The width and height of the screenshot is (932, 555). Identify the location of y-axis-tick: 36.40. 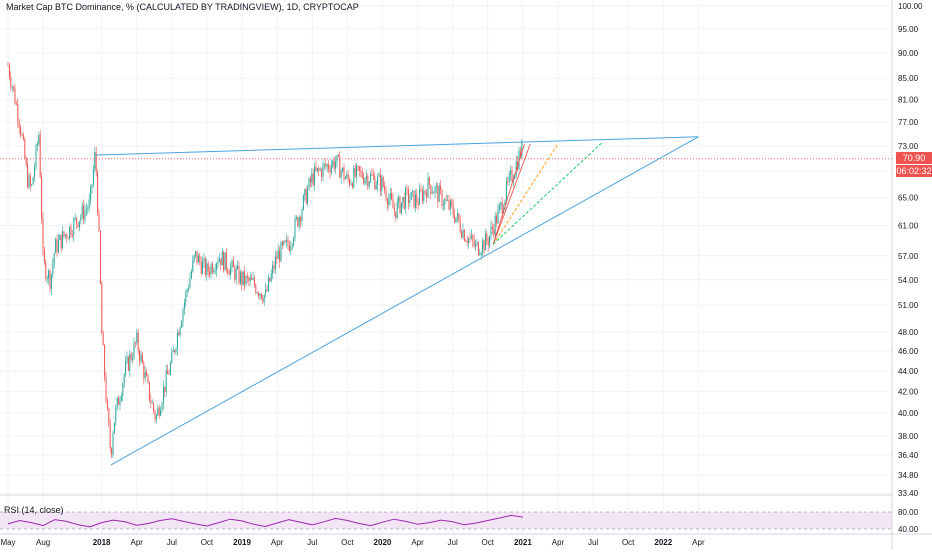
(908, 455).